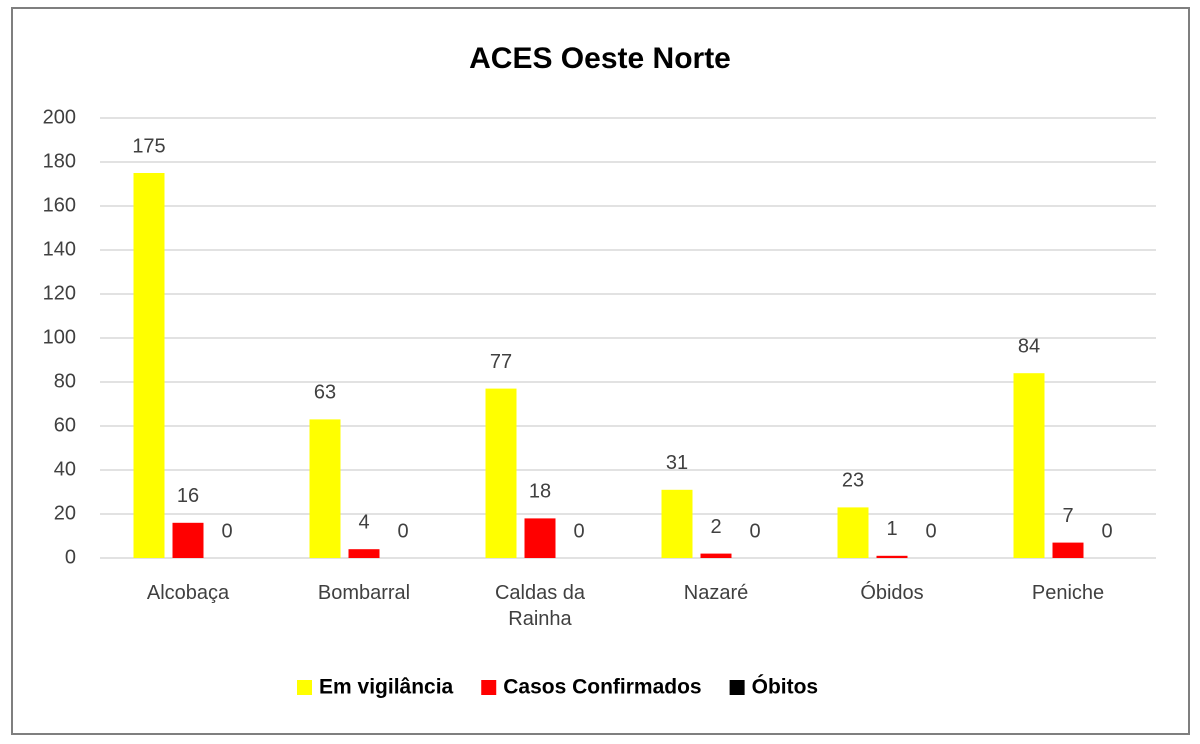 The image size is (1200, 744). I want to click on y-tick-label: 40, so click(65, 469).